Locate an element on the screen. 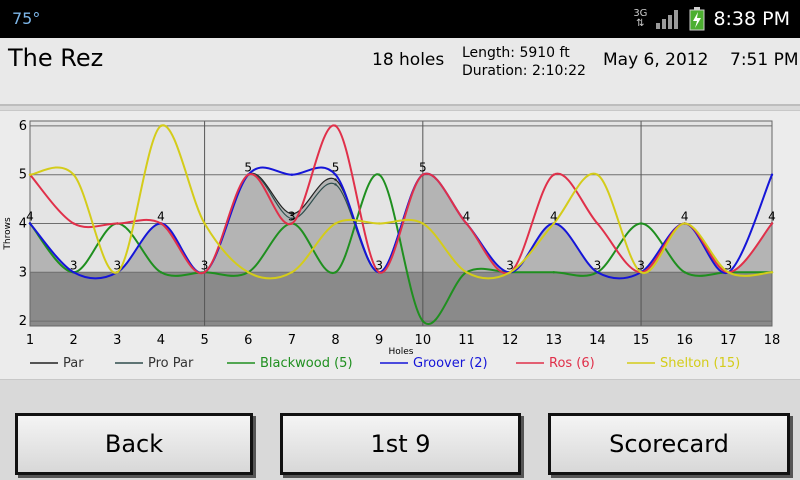 This screenshot has width=800, height=480. round-duration: Duration: 2:10:22 is located at coordinates (524, 71).